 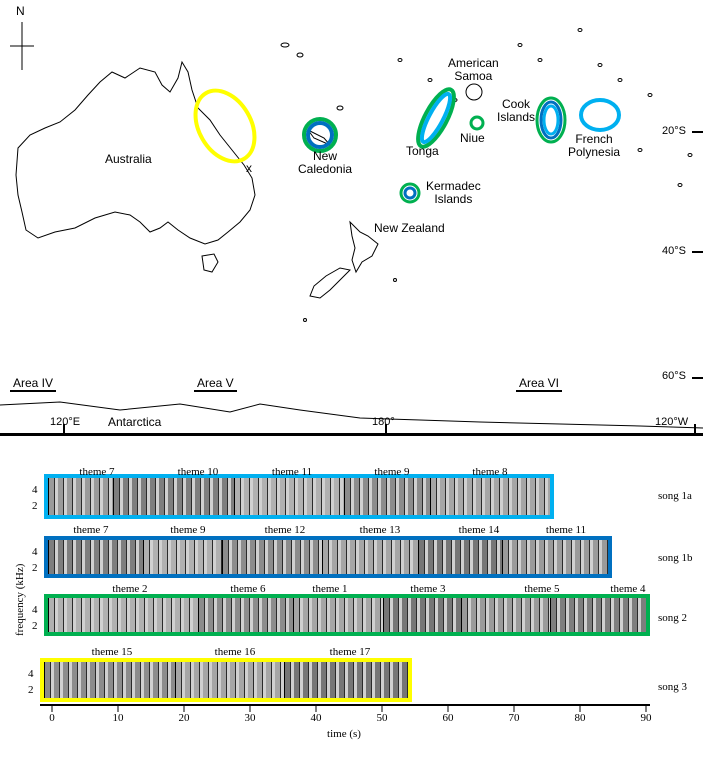 What do you see at coordinates (539, 384) in the screenshot?
I see `area-vi-label: Area VI` at bounding box center [539, 384].